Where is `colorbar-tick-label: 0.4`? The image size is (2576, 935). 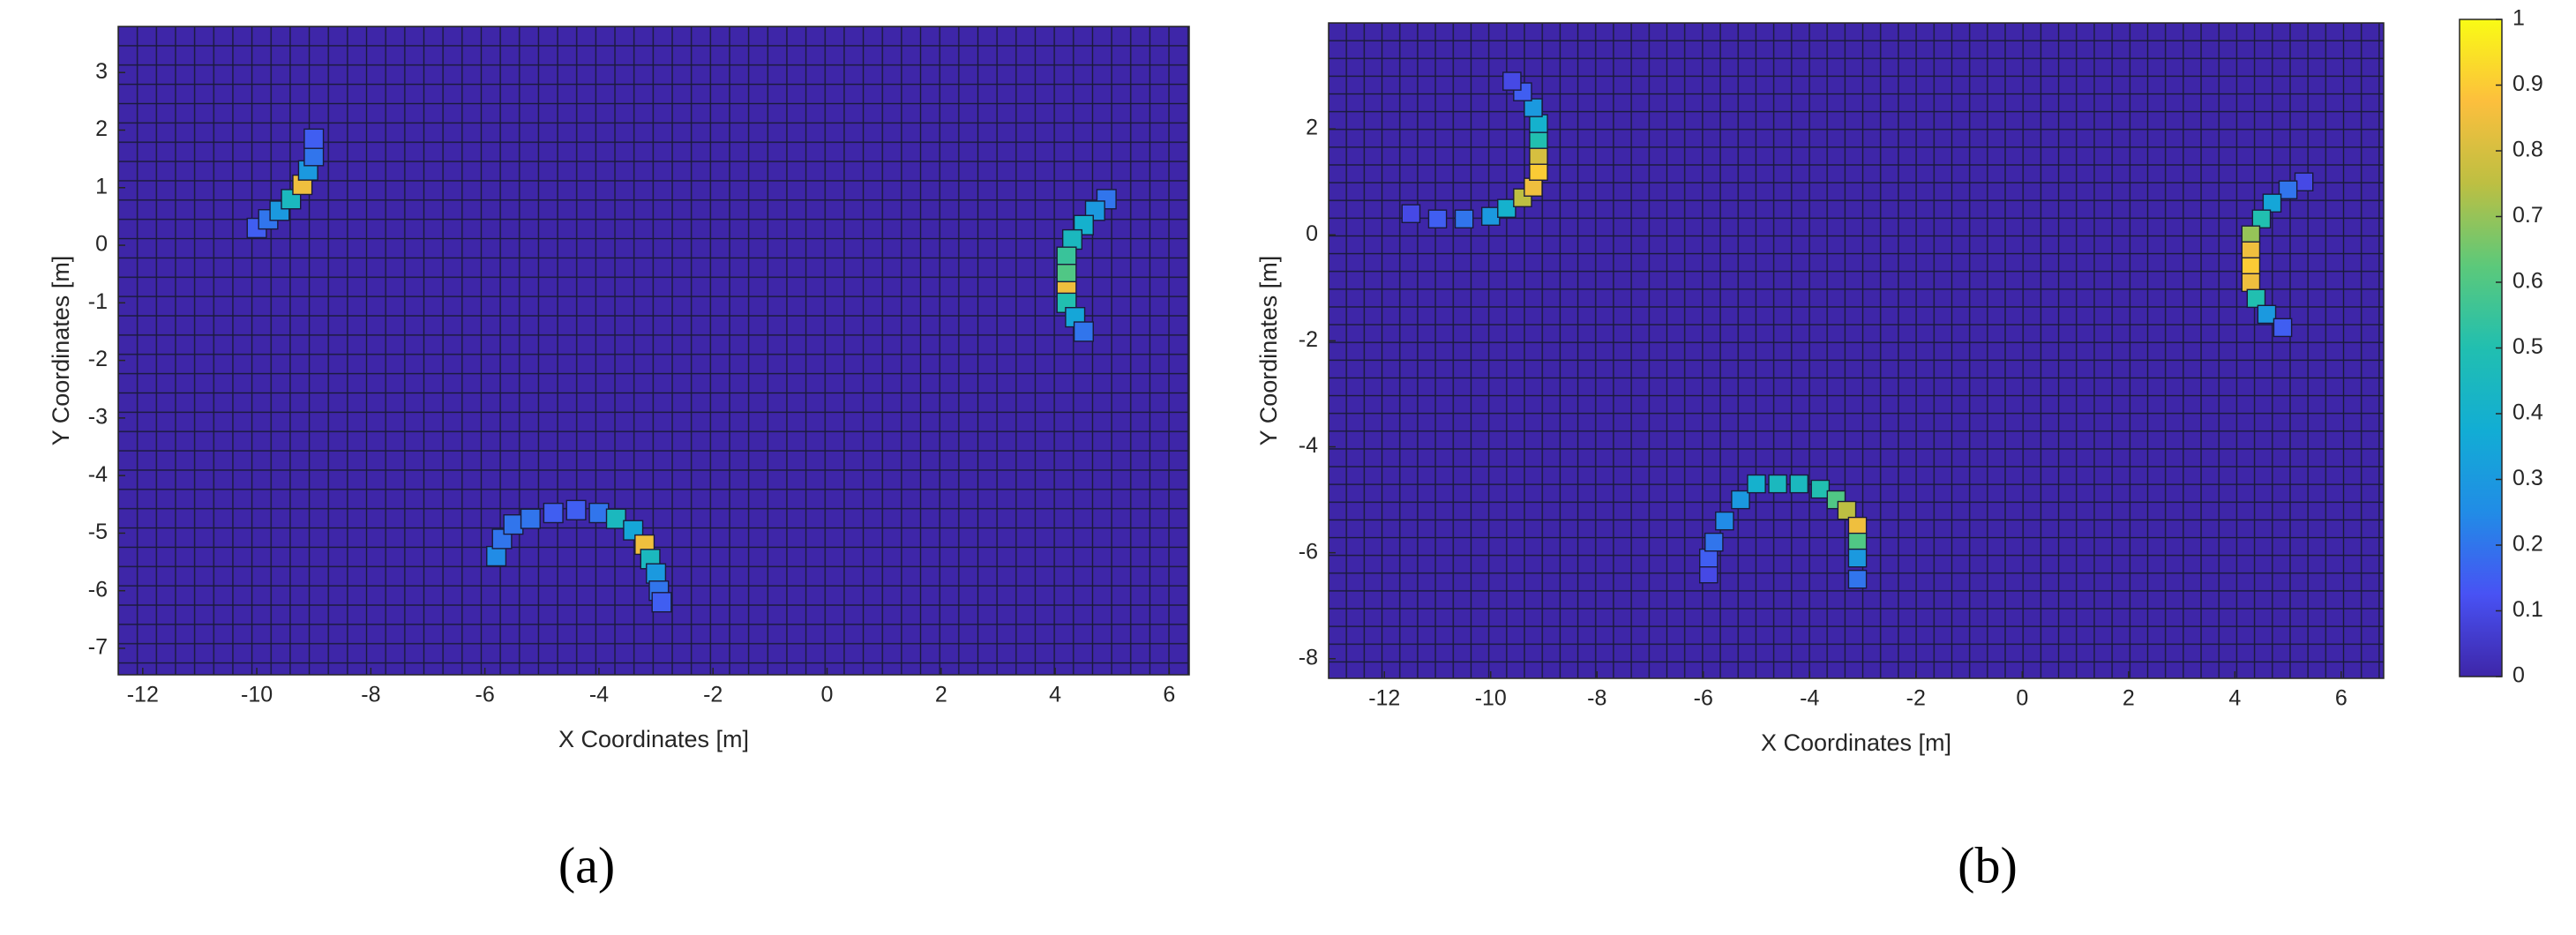
colorbar-tick-label: 0.4 is located at coordinates (2527, 412).